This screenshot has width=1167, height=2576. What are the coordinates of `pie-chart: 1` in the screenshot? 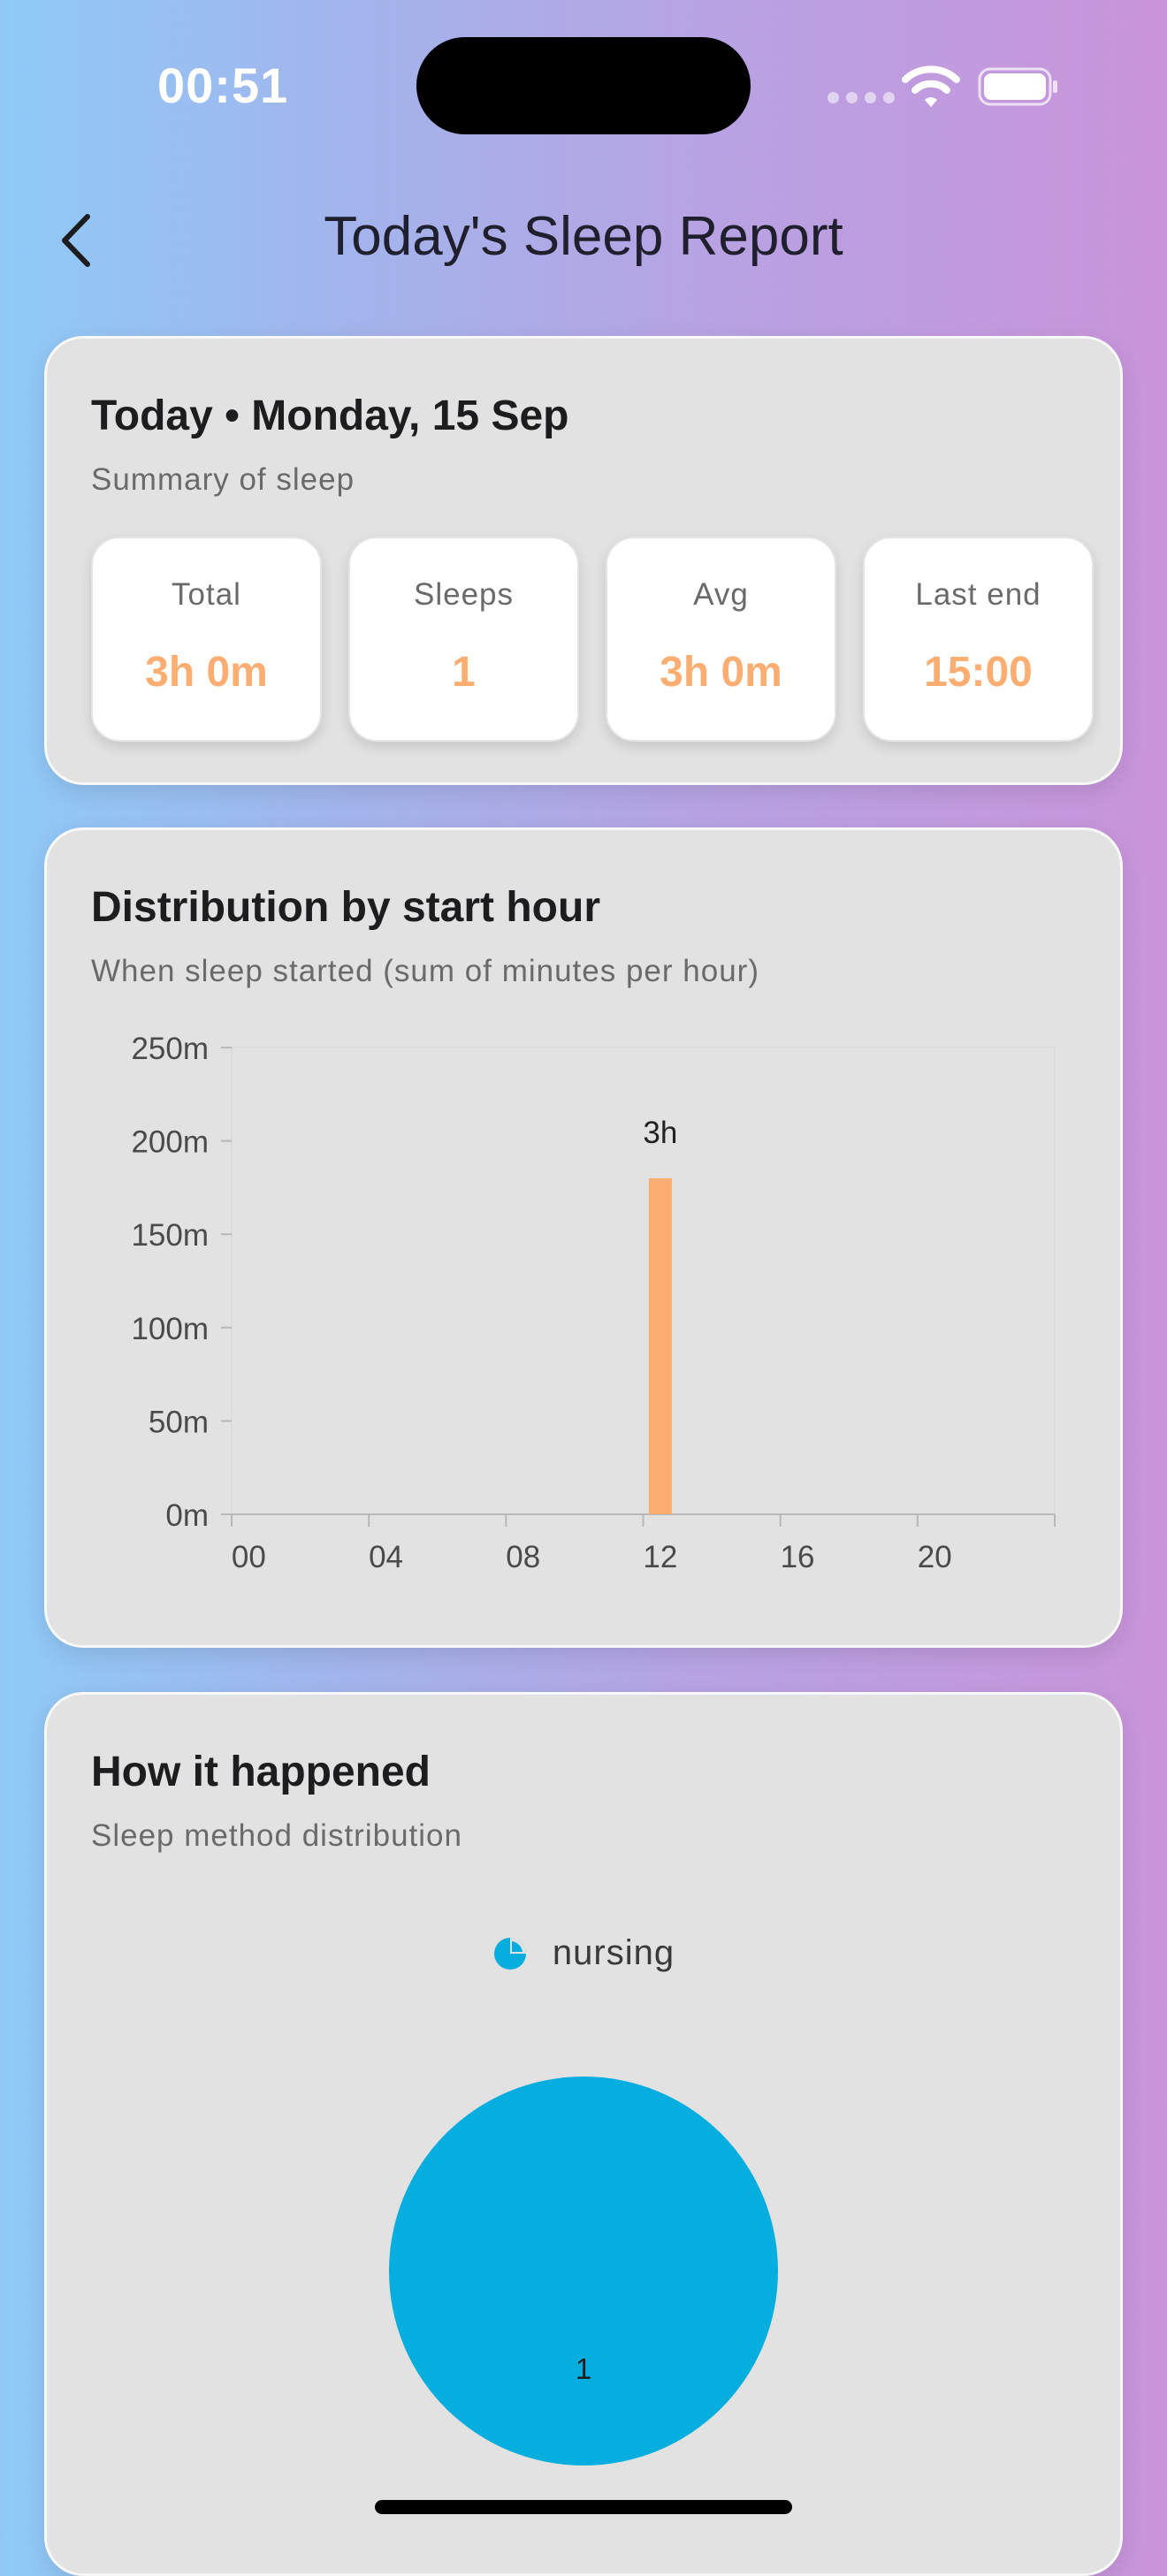 It's located at (583, 2271).